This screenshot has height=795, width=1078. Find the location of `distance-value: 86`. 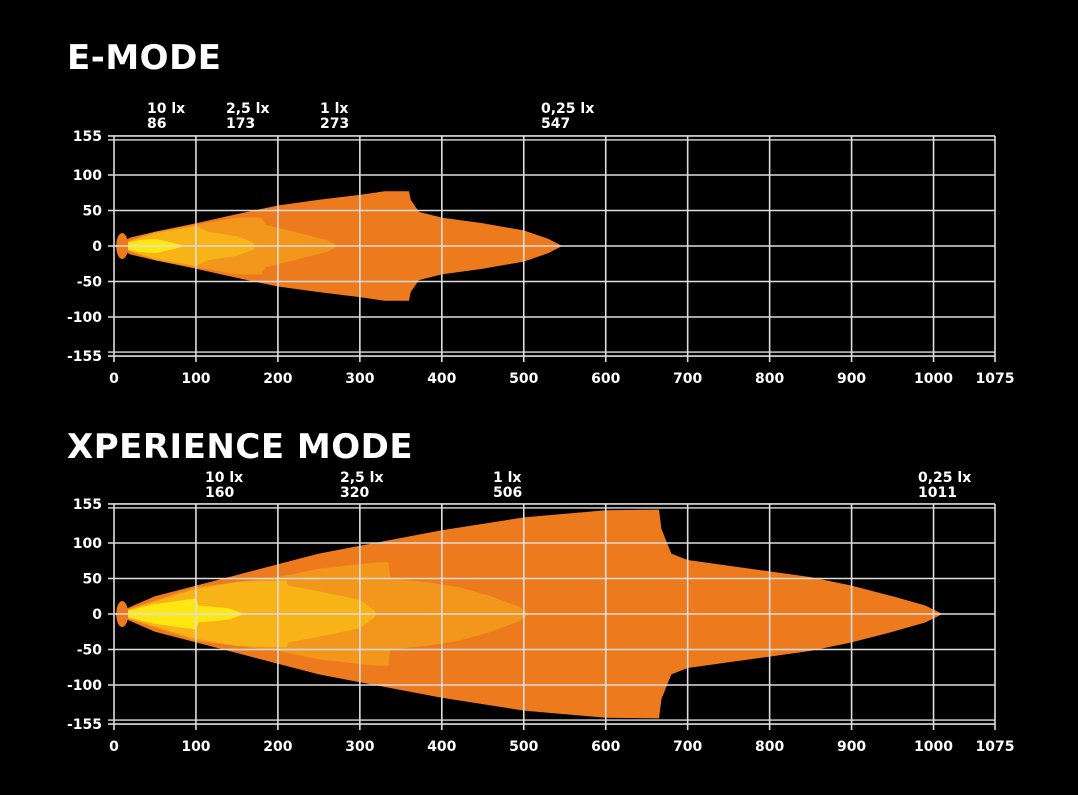

distance-value: 86 is located at coordinates (157, 124).